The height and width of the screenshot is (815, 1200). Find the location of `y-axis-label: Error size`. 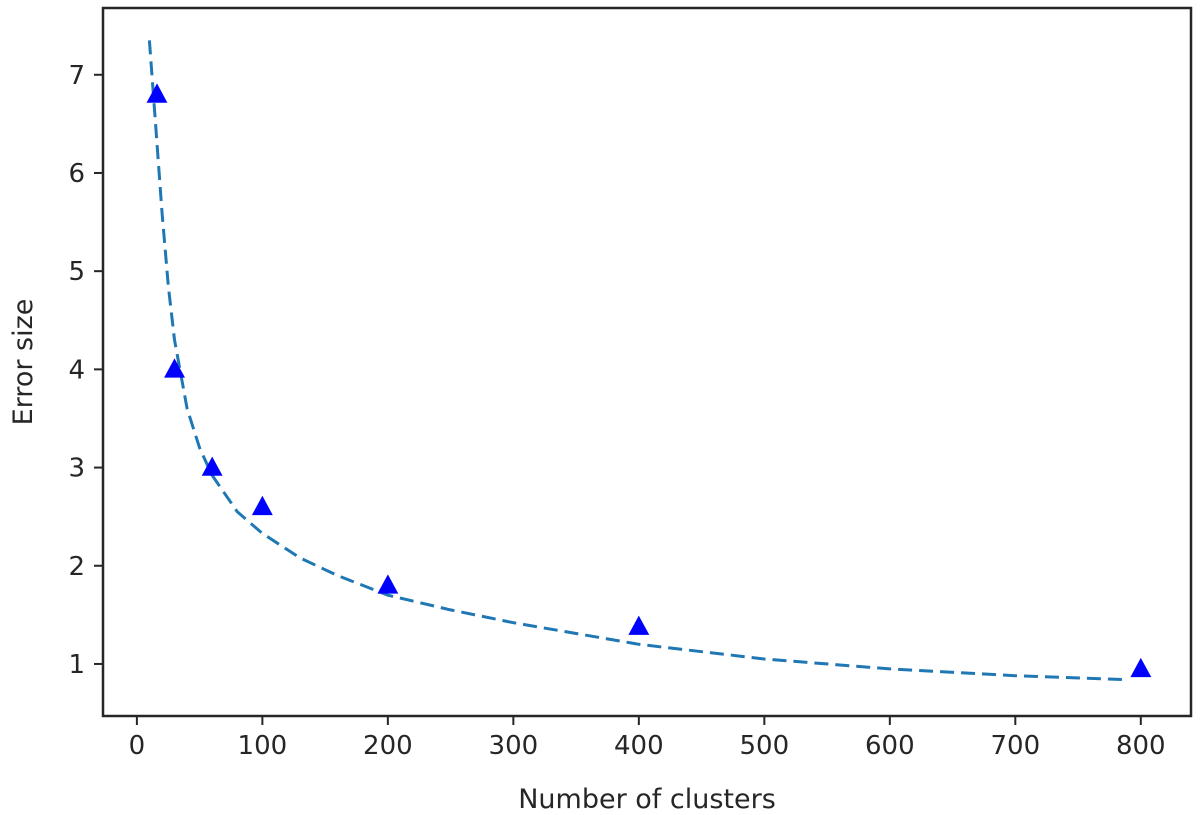

y-axis-label: Error size is located at coordinates (23, 362).